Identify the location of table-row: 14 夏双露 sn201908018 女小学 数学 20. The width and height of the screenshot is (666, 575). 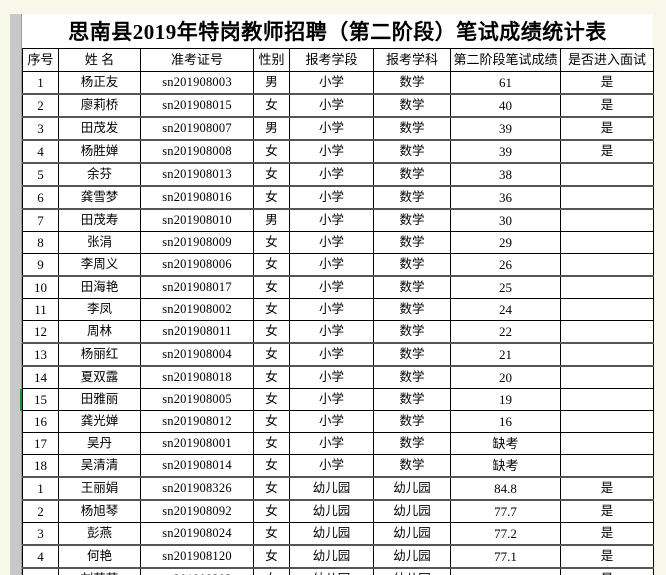
(338, 377).